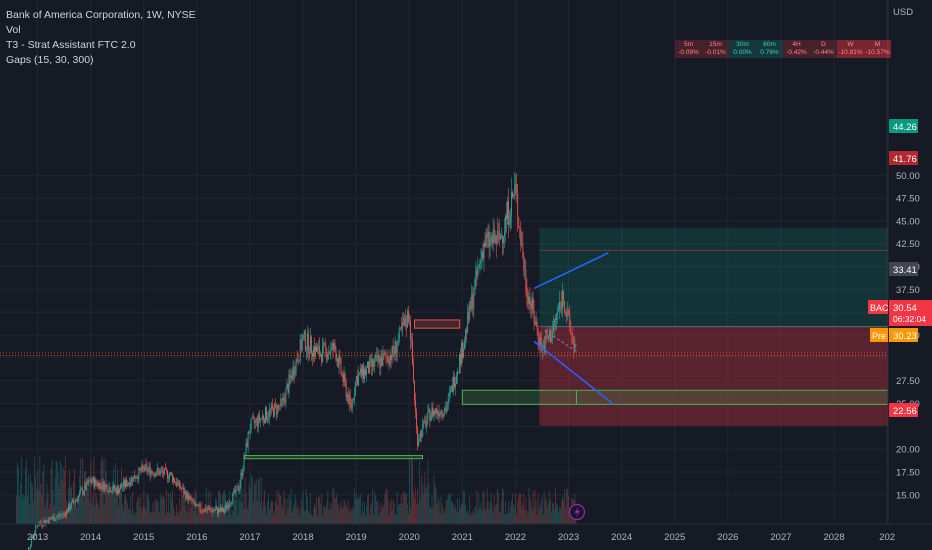  What do you see at coordinates (577, 512) in the screenshot?
I see `lightning-icon` at bounding box center [577, 512].